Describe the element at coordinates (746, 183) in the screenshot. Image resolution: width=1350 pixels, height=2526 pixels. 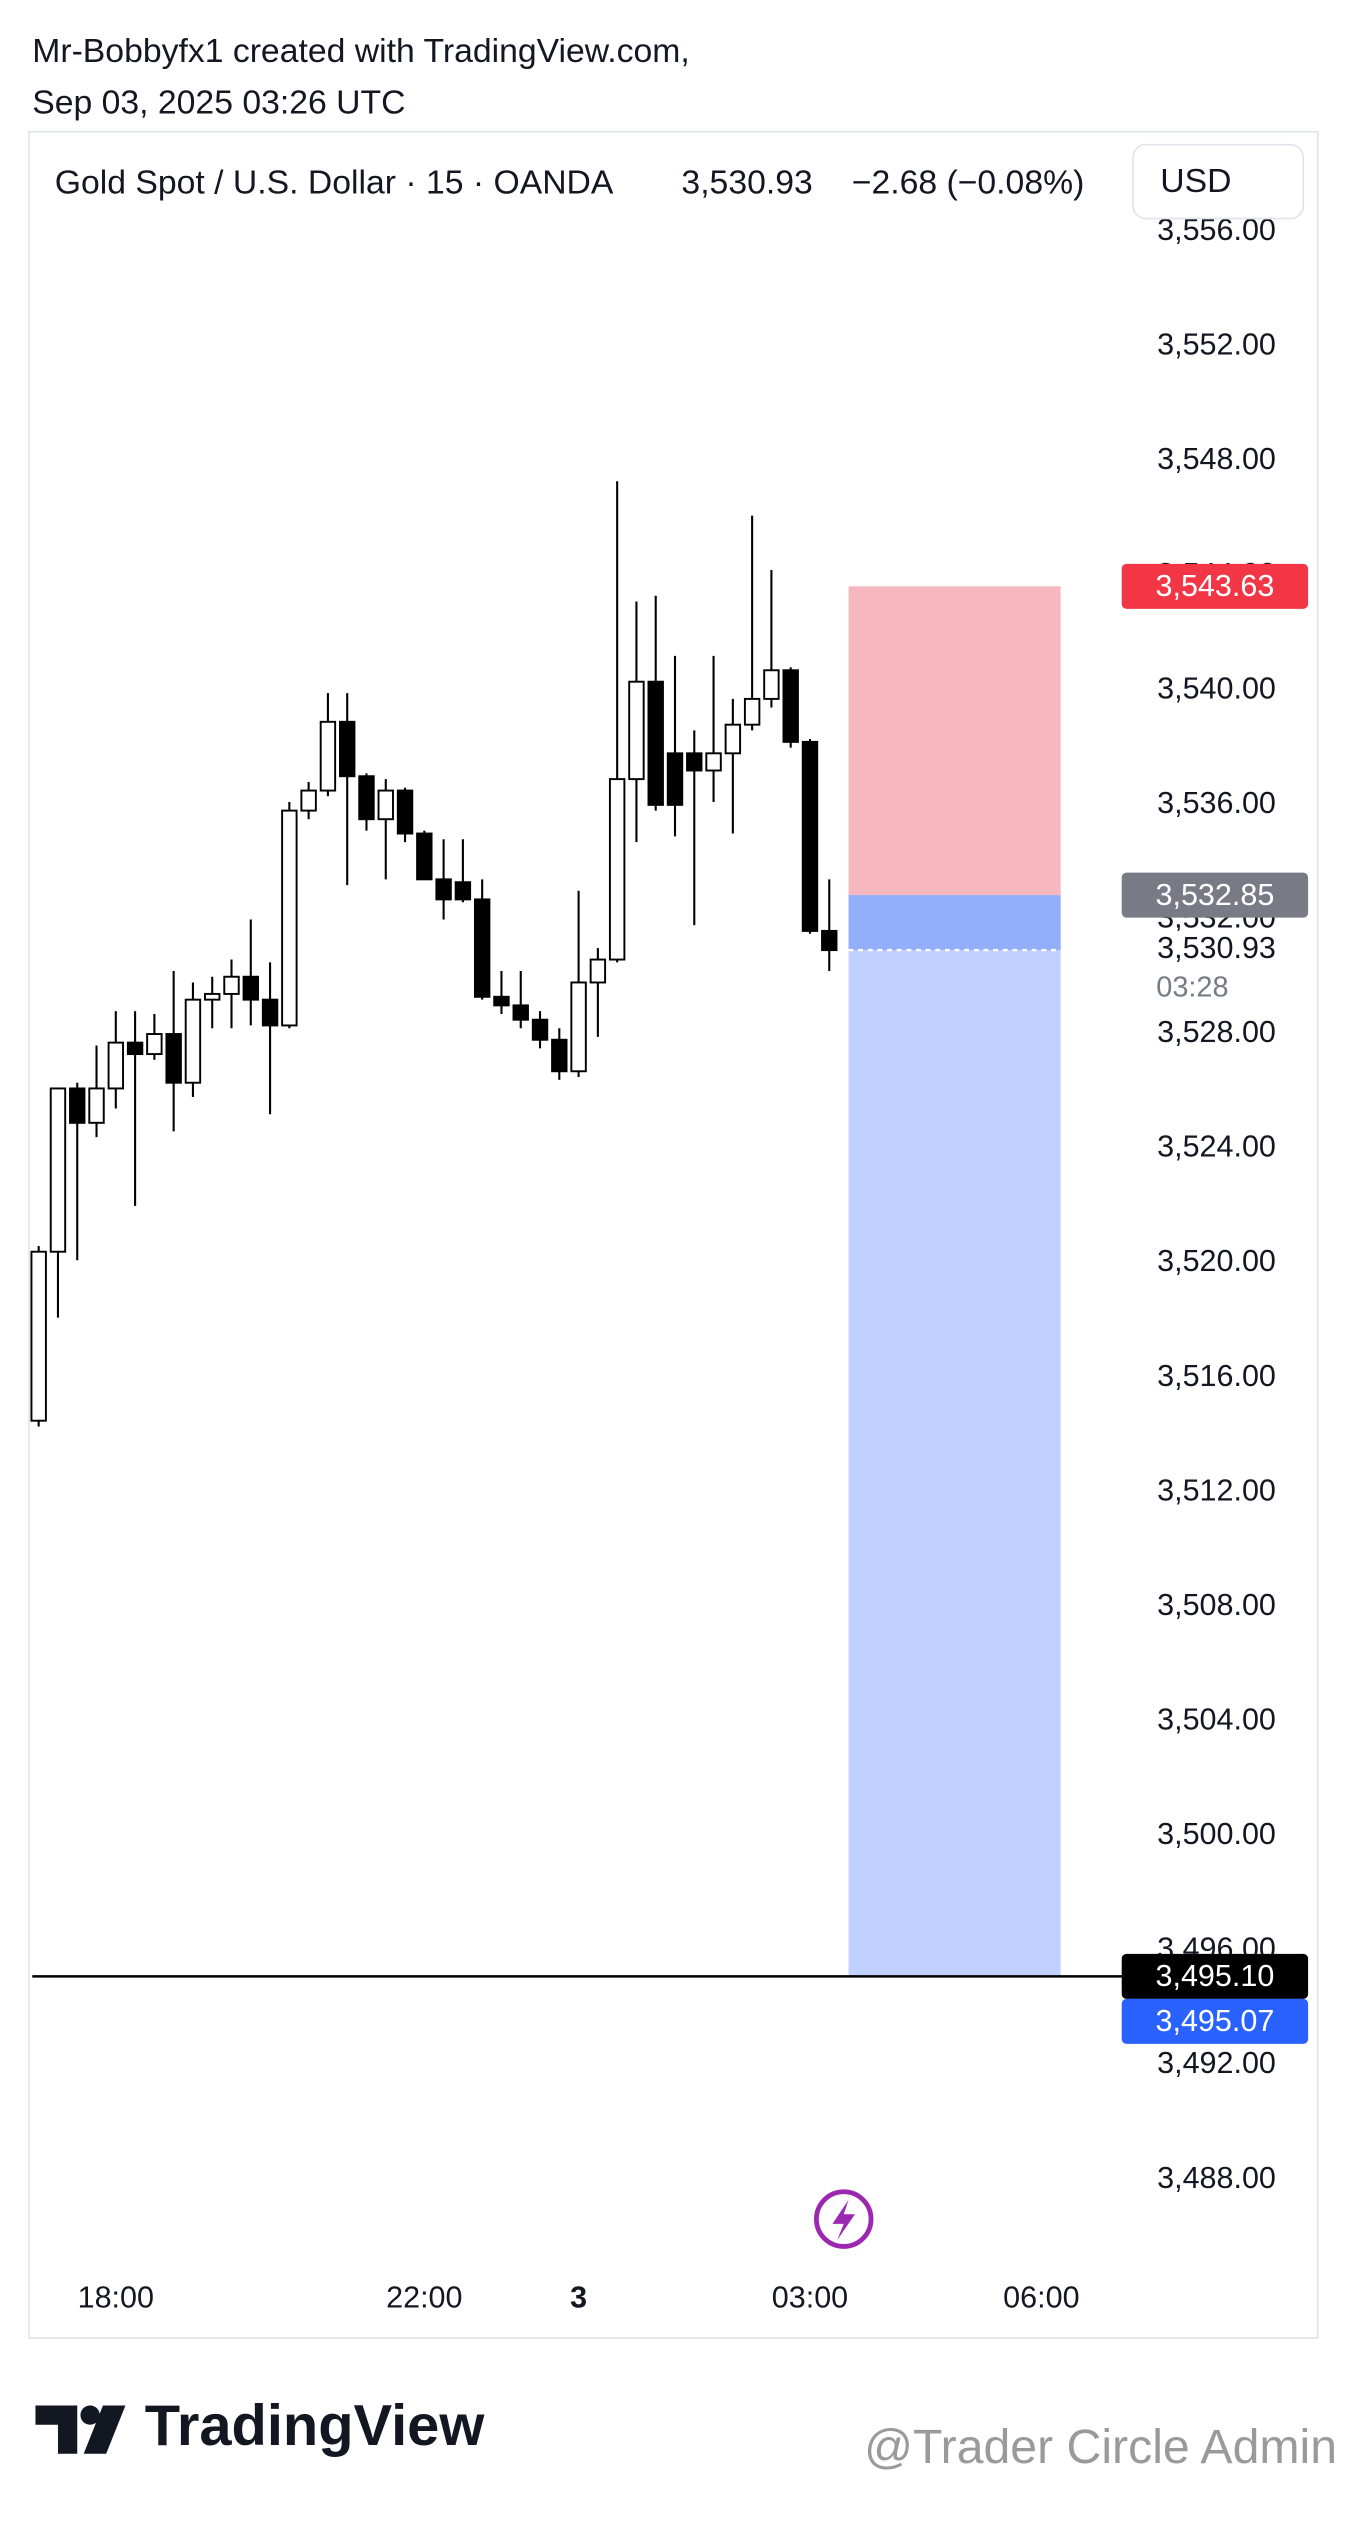
I see `legend-last: 3,530.93` at that location.